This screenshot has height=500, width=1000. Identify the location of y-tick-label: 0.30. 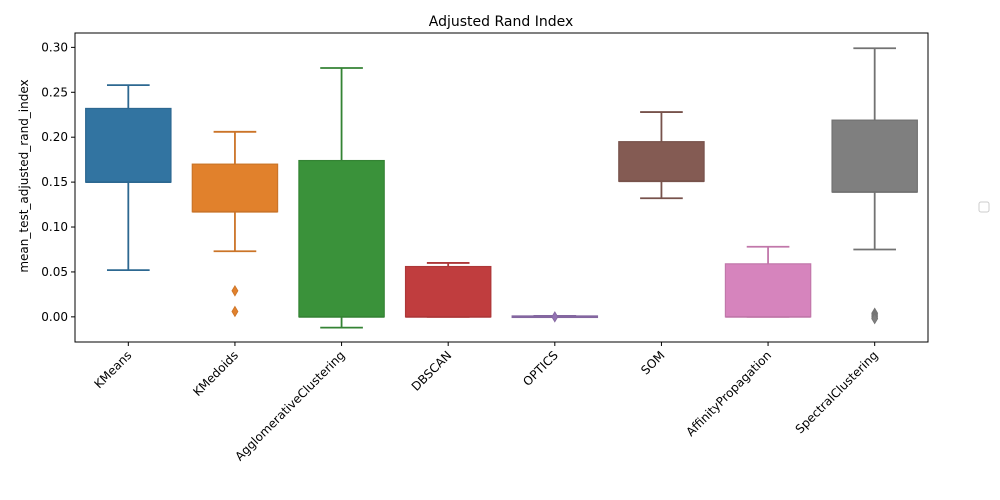
(54, 47).